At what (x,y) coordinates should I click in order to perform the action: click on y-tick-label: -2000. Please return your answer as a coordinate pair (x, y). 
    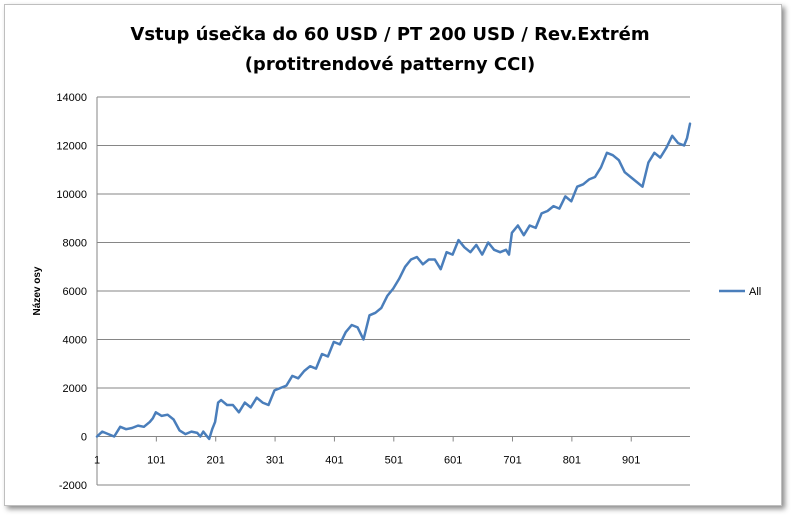
    Looking at the image, I should click on (73, 486).